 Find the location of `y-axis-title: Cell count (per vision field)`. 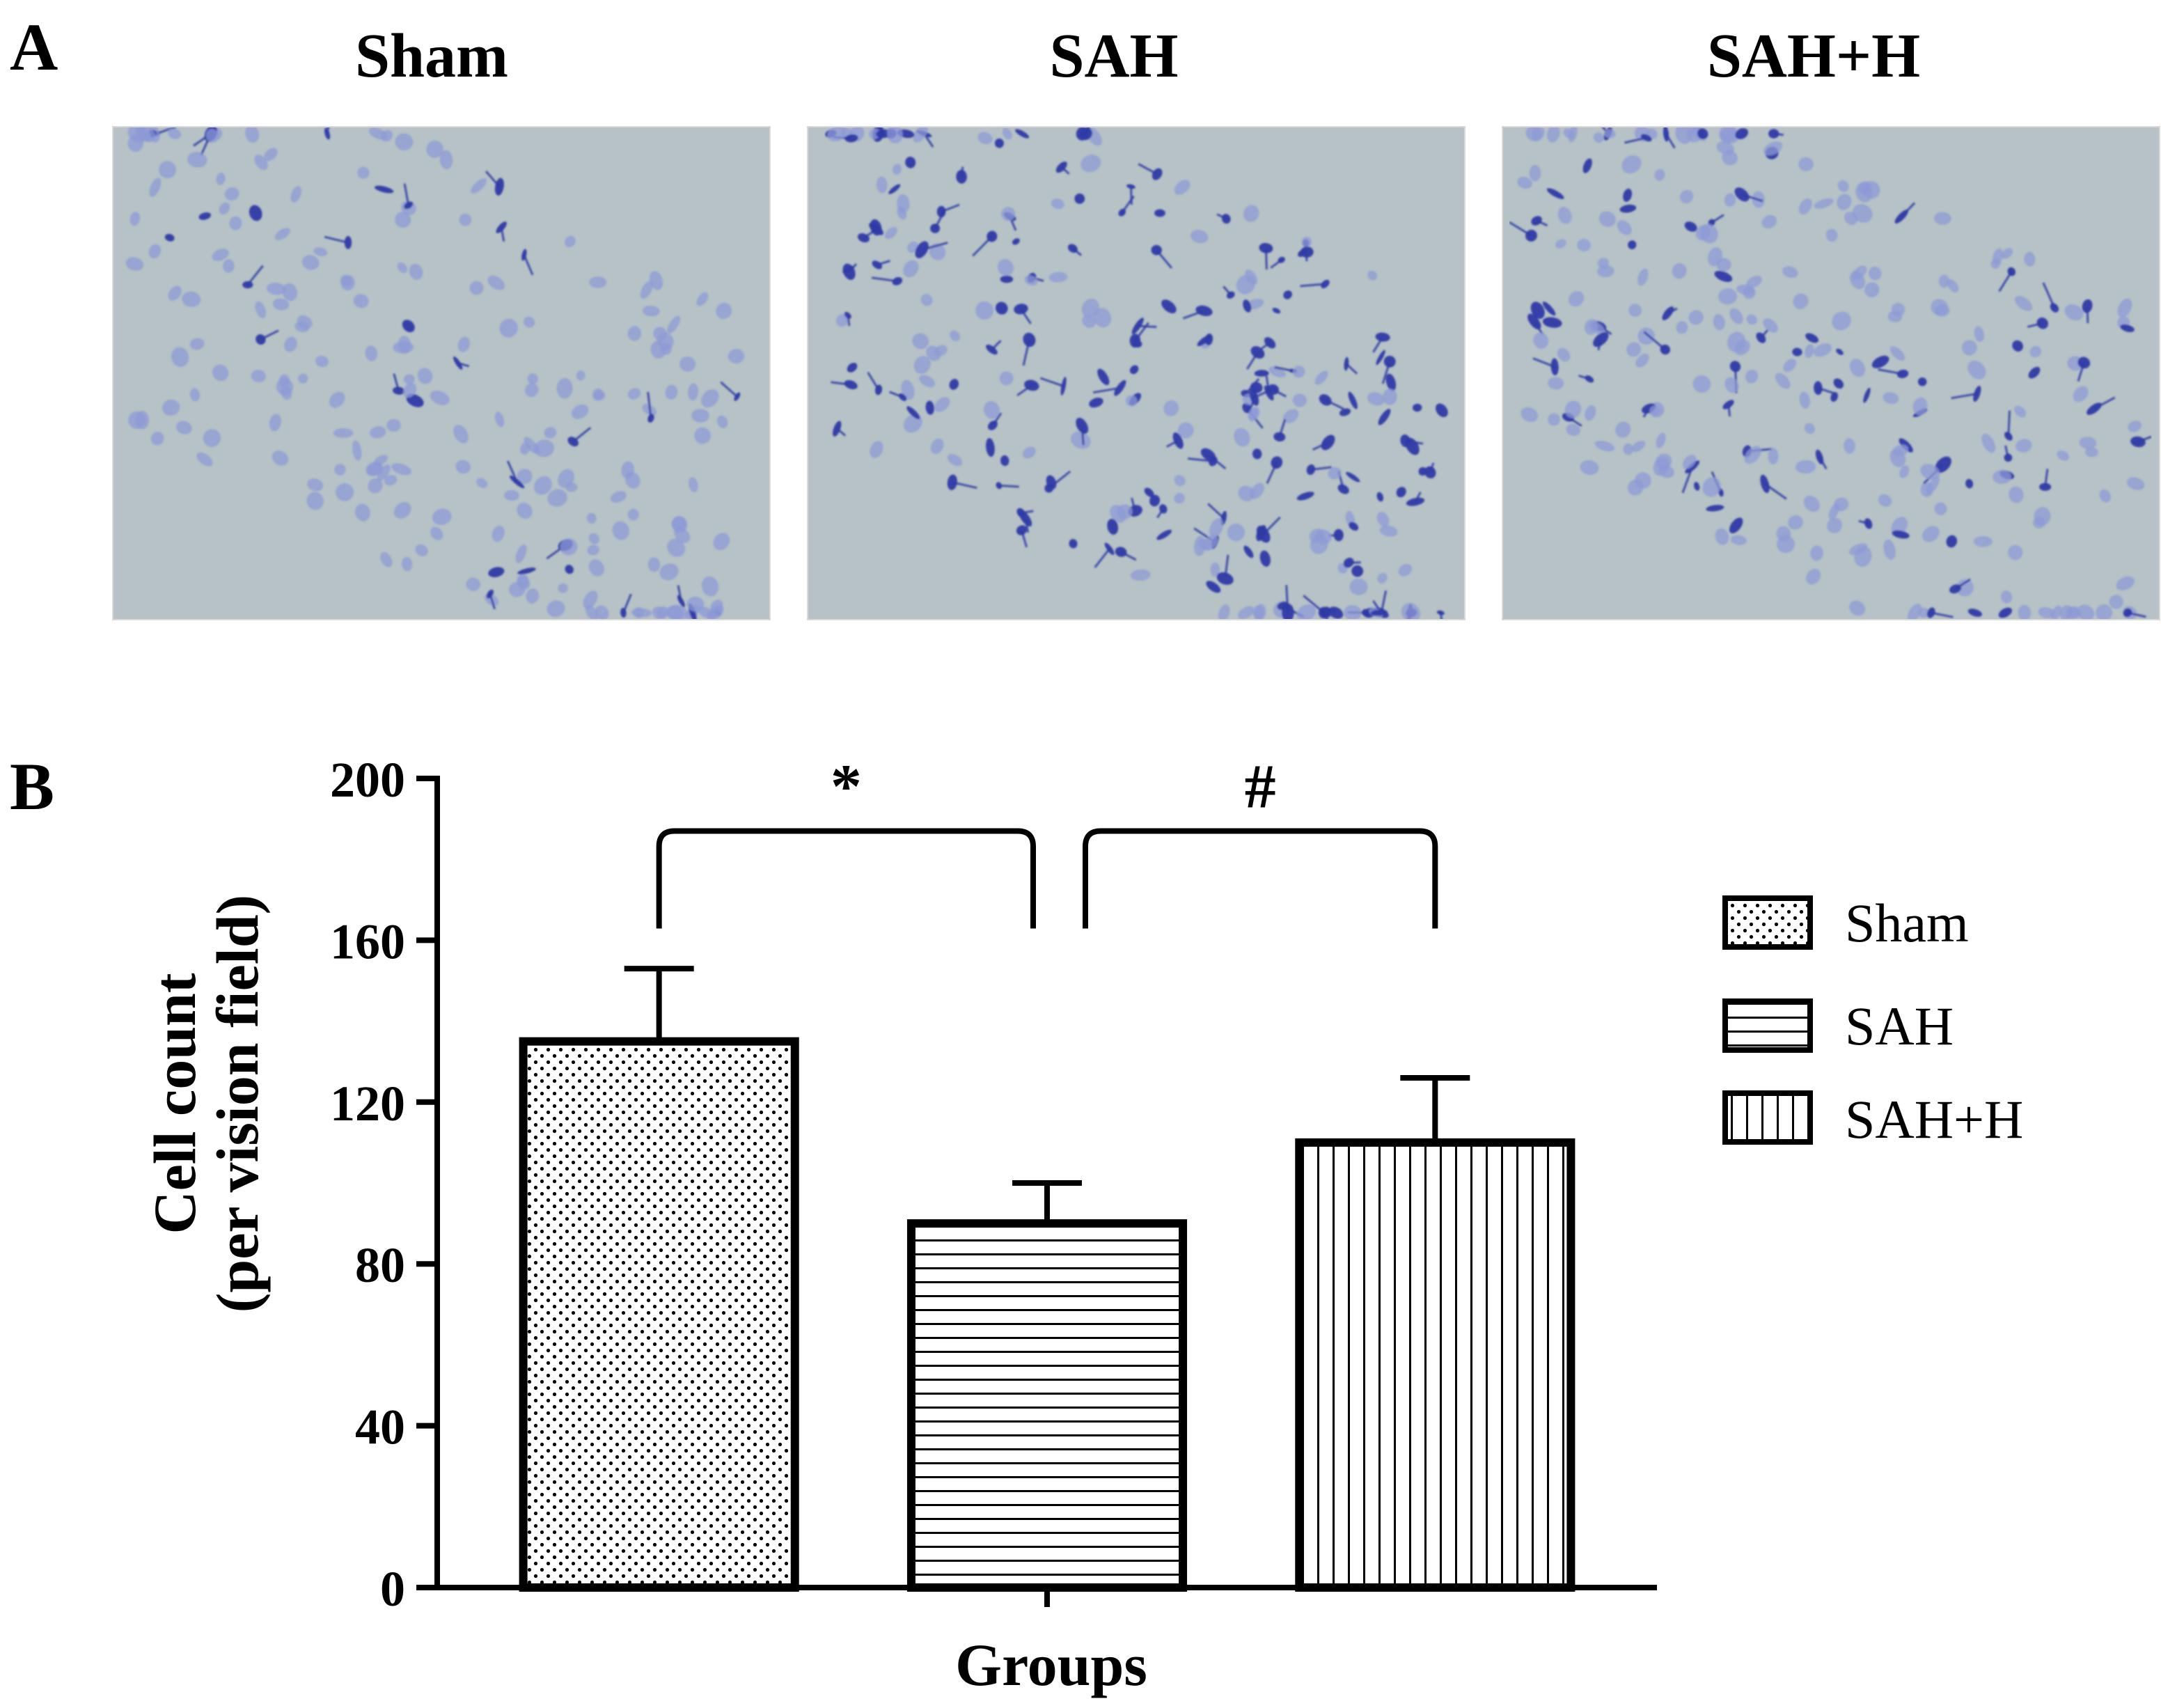

y-axis-title: Cell count (per vision field) is located at coordinates (206, 1104).